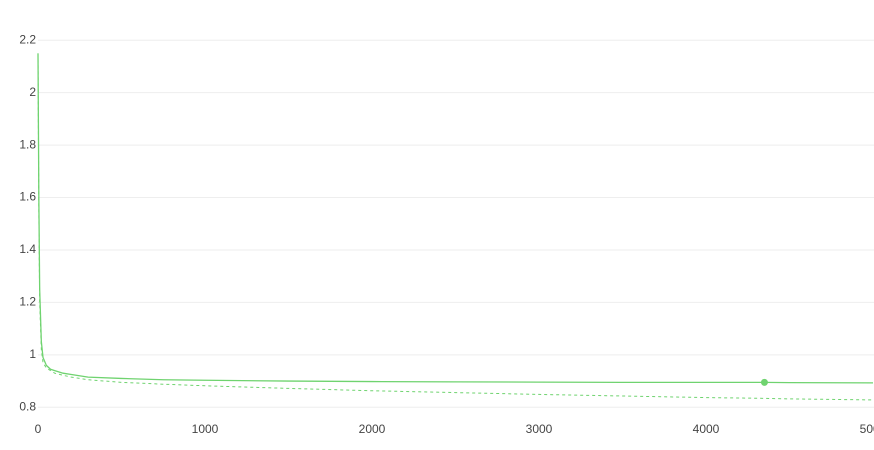 Image resolution: width=874 pixels, height=450 pixels. What do you see at coordinates (32, 92) in the screenshot?
I see `y-tick-label: 2` at bounding box center [32, 92].